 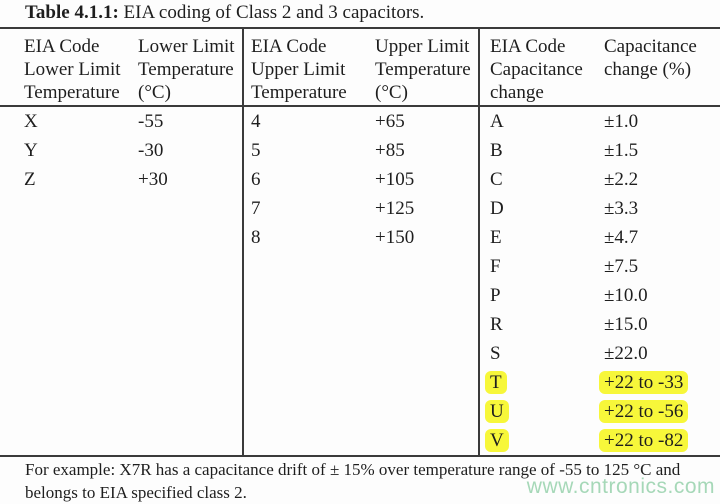 What do you see at coordinates (620, 486) in the screenshot?
I see `watermark-text: www.cntronics.com` at bounding box center [620, 486].